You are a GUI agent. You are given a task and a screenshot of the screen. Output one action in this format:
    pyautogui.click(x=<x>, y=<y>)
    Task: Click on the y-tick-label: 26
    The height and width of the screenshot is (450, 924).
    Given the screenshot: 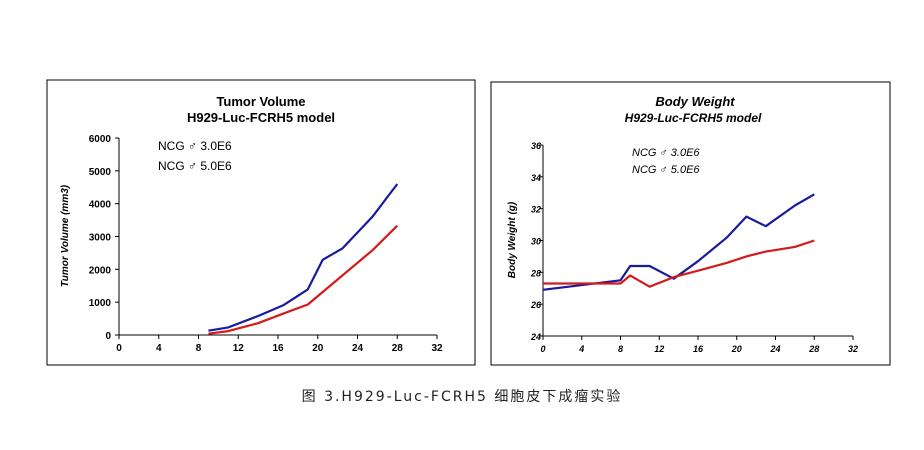 What is the action you would take?
    pyautogui.click(x=536, y=305)
    